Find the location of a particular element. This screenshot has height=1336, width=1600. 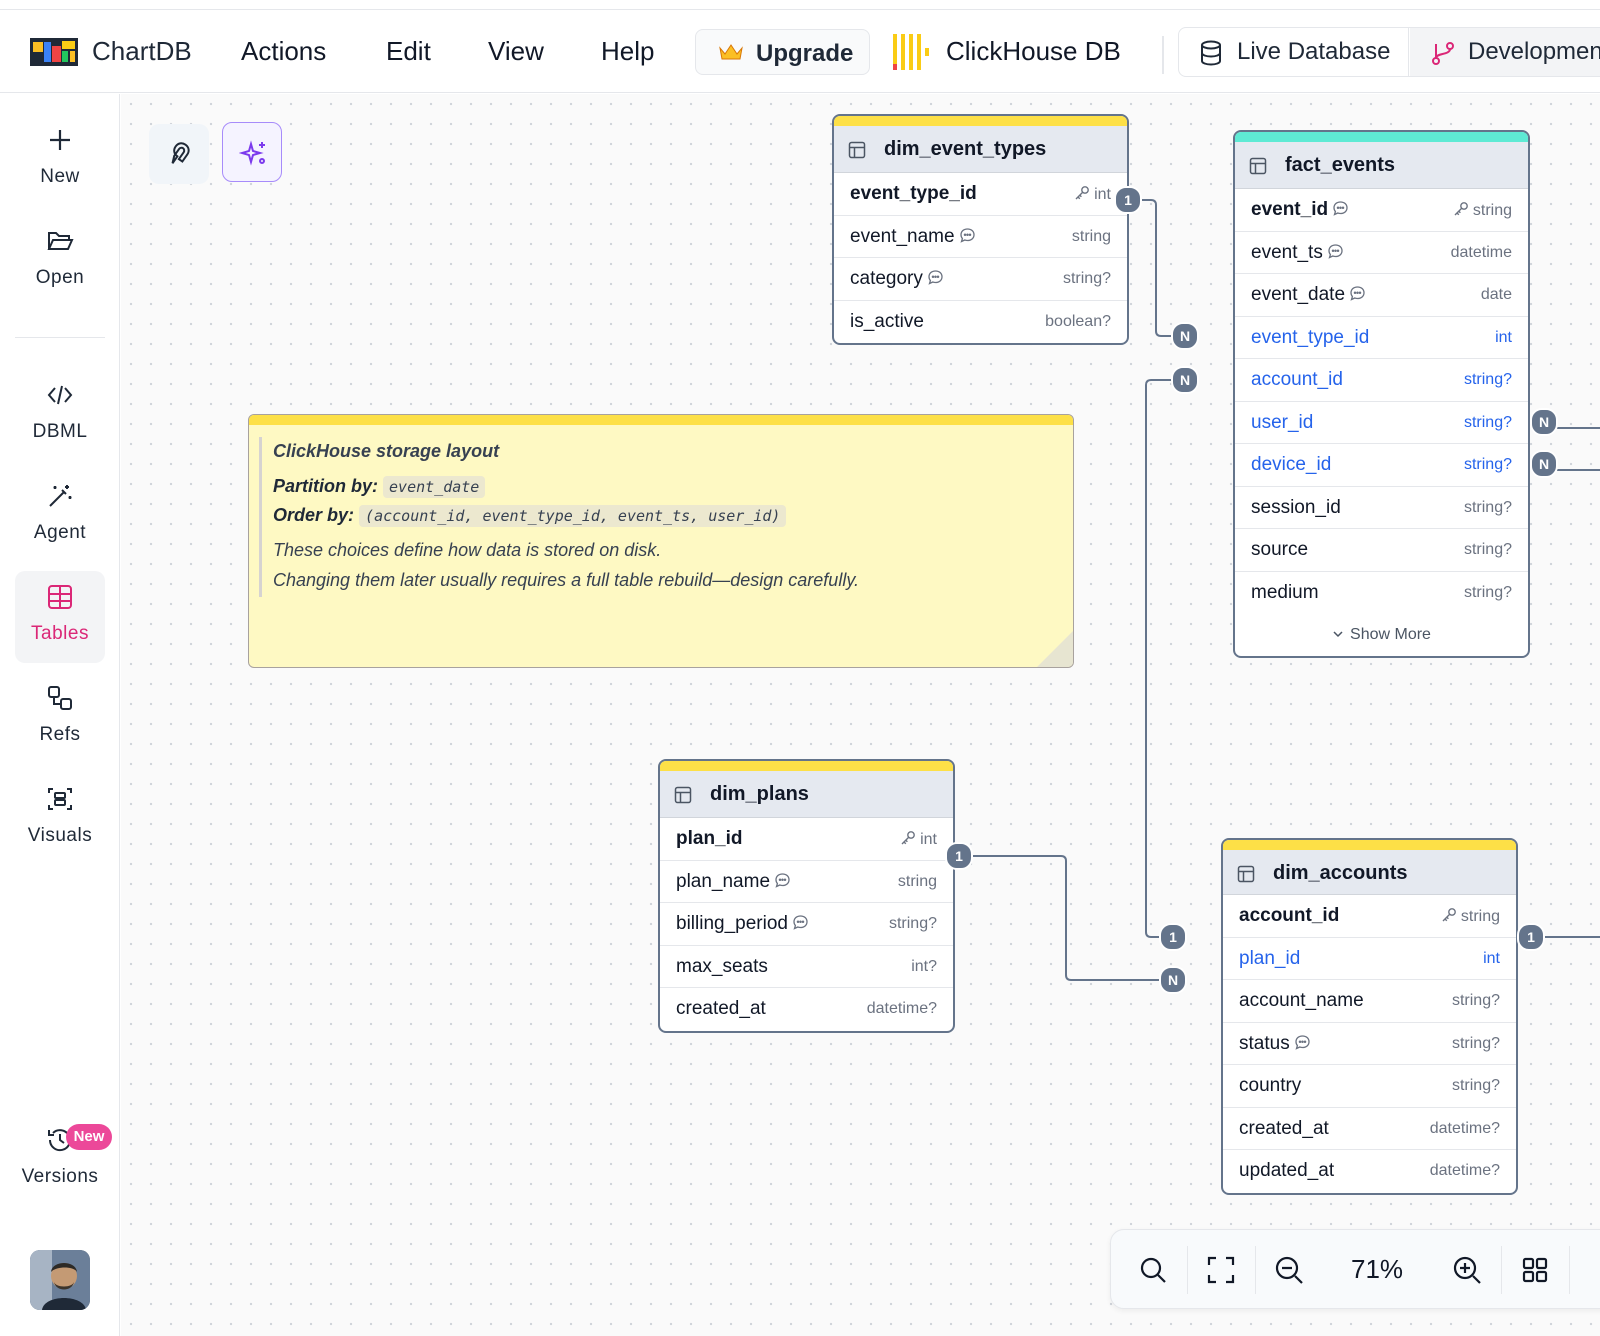

column-row: account_name string? is located at coordinates (1369, 1001).